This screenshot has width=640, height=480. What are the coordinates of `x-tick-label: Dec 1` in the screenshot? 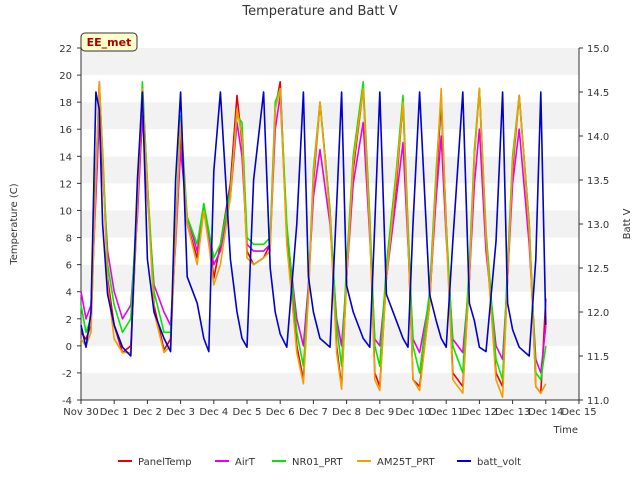 It's located at (114, 412).